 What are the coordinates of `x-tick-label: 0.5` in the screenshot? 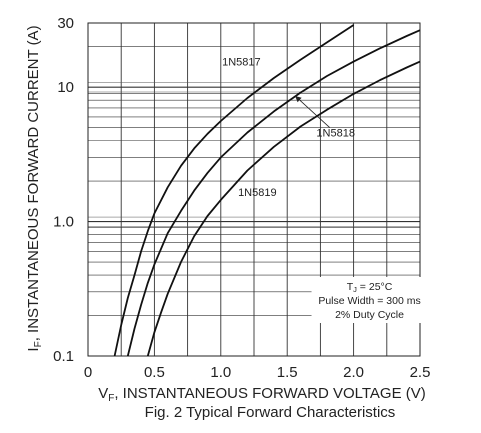 It's located at (154, 372).